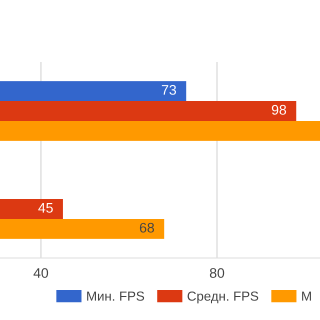 Image resolution: width=320 pixels, height=320 pixels. Describe the element at coordinates (306, 296) in the screenshot. I see `legend-label: М` at that location.